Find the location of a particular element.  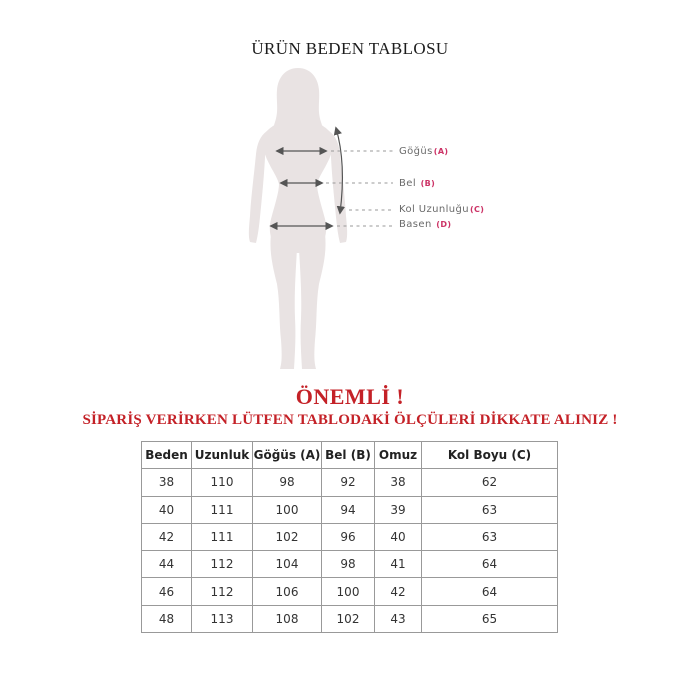

chest-label-letter: (A) is located at coordinates (441, 151).